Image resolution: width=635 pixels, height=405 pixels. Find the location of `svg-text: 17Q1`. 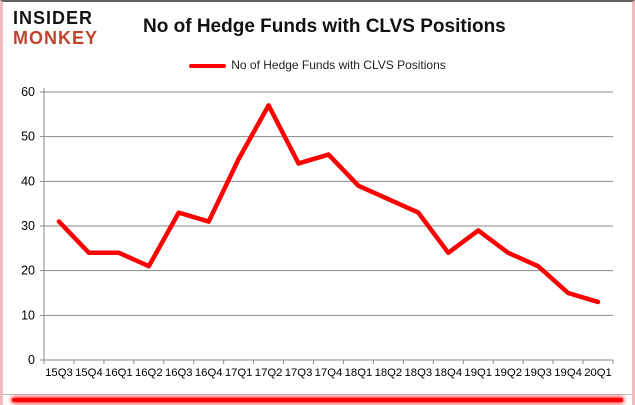

svg-text: 17Q1 is located at coordinates (239, 373).